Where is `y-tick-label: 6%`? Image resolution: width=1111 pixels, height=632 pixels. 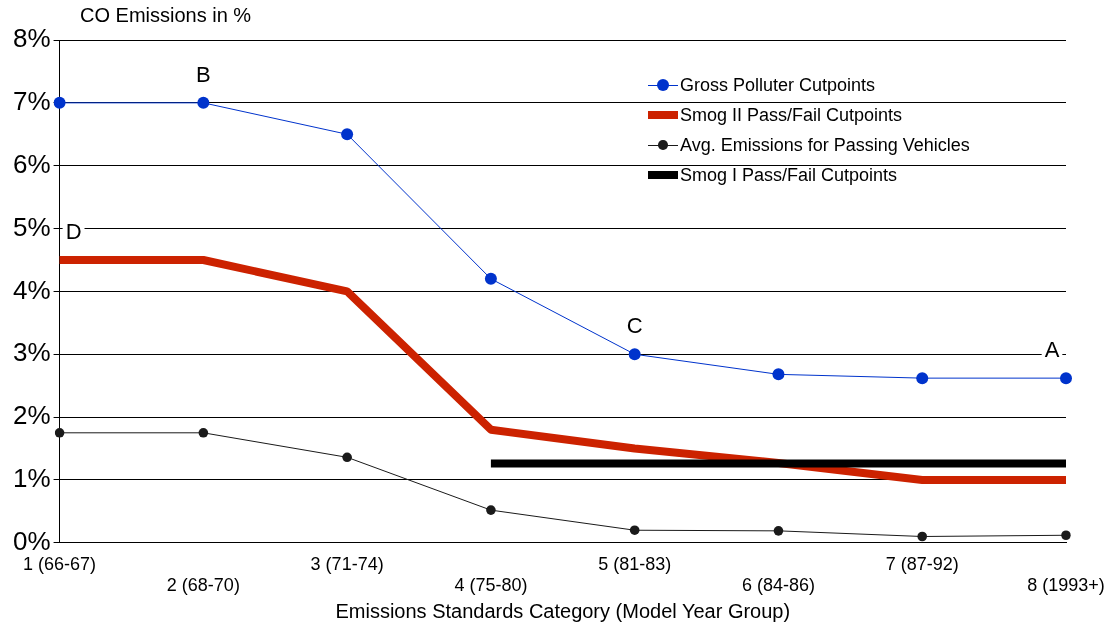 y-tick-label: 6% is located at coordinates (32, 163).